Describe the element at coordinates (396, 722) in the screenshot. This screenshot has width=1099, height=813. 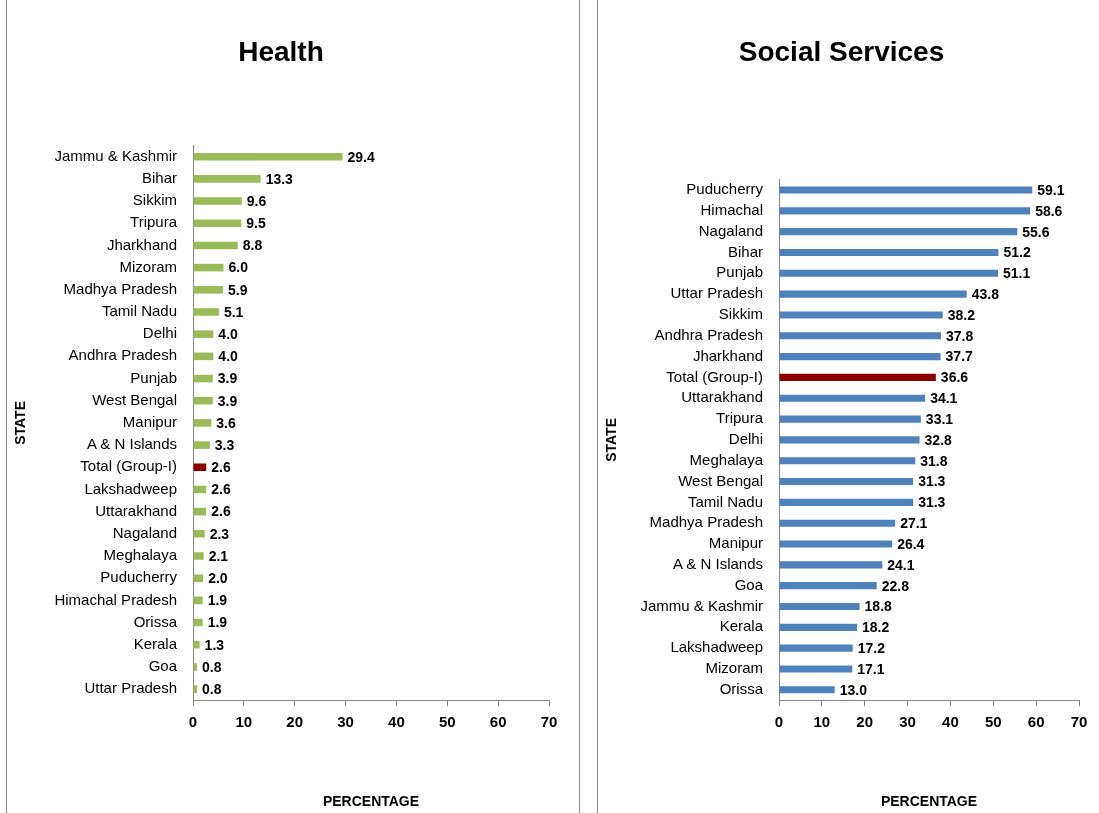
I see `x-tick-label: 40` at that location.